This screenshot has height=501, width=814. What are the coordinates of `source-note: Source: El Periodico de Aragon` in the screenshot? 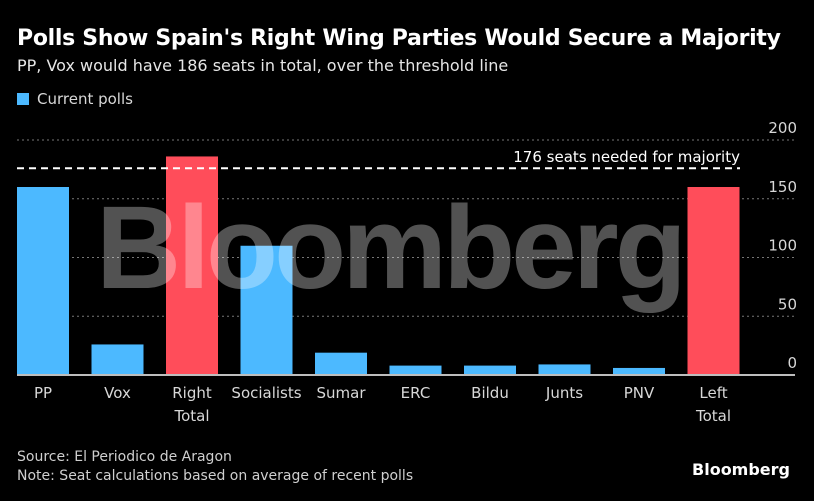 It's located at (124, 457).